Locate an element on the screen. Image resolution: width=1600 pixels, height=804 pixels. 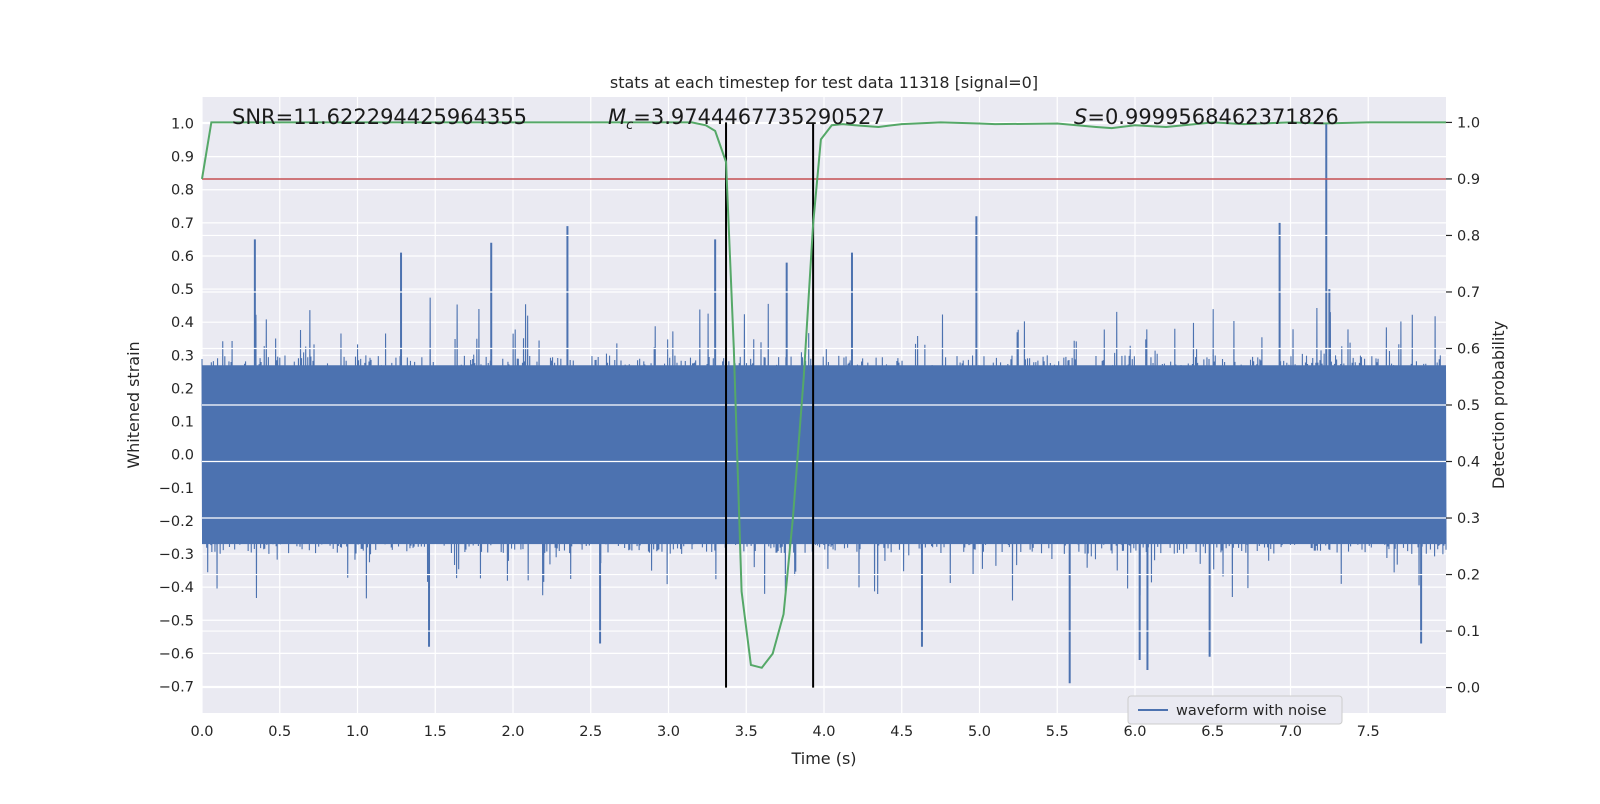
right-axis-ticks: 0.0 0.1 0.2 0.3 0.4 0.5 0.6 0.7 0.8 0.9 1.0 is located at coordinates (1463, 406).